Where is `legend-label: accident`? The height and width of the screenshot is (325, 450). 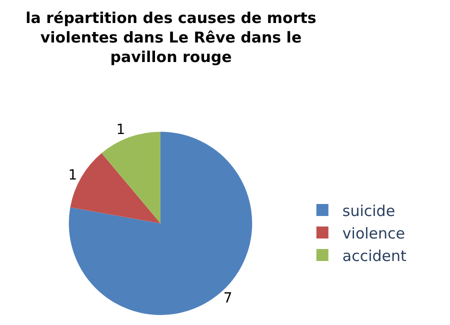
legend-label: accident is located at coordinates (374, 255).